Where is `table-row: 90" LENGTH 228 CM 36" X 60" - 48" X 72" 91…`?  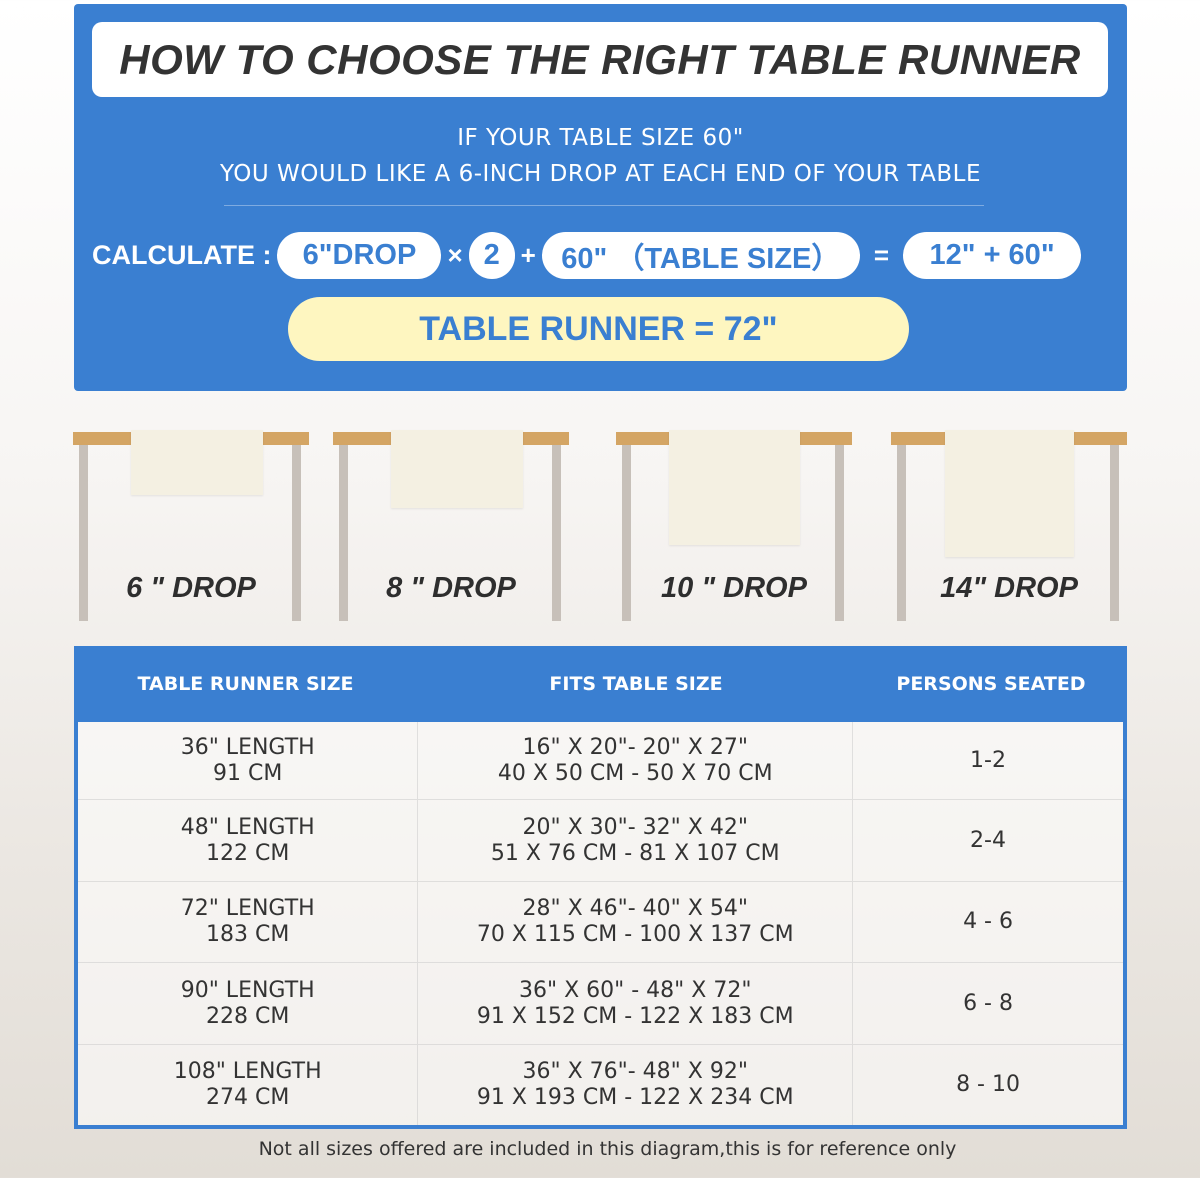
table-row: 90" LENGTH 228 CM 36" X 60" - 48" X 72" 91… is located at coordinates (600, 1004).